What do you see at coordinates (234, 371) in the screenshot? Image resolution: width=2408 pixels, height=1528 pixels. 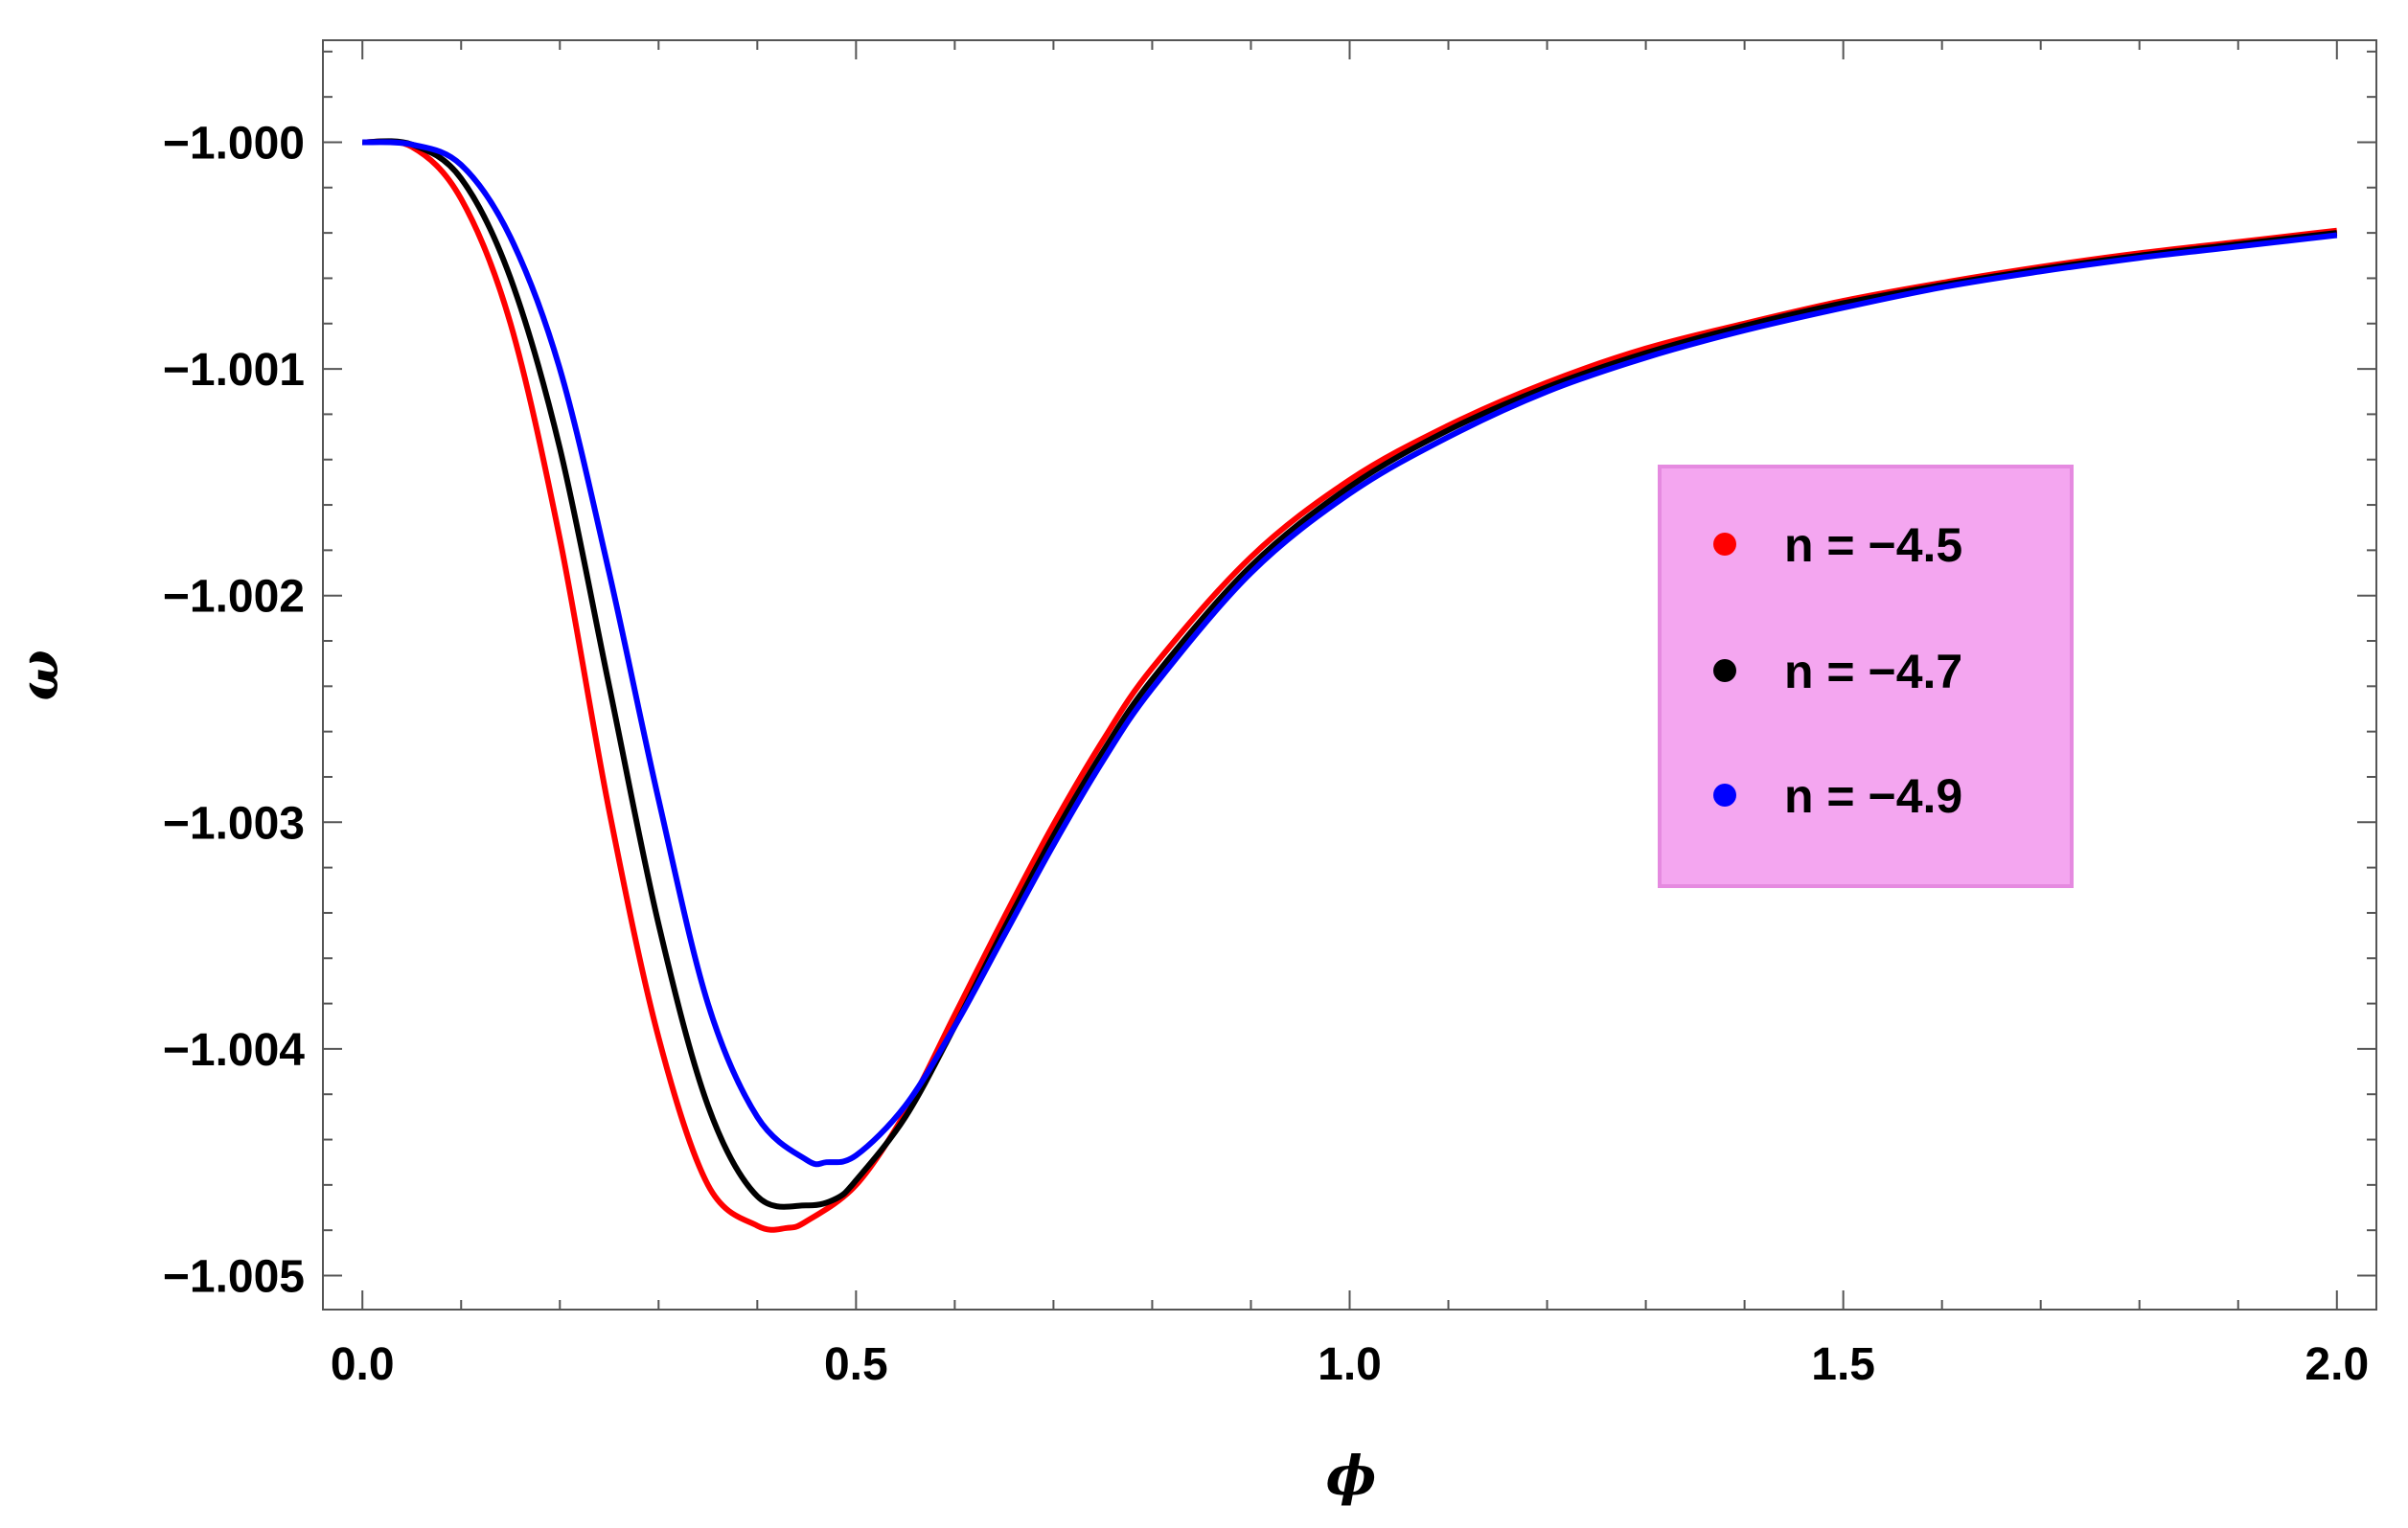 I see `y-tick-label: −1.001` at bounding box center [234, 371].